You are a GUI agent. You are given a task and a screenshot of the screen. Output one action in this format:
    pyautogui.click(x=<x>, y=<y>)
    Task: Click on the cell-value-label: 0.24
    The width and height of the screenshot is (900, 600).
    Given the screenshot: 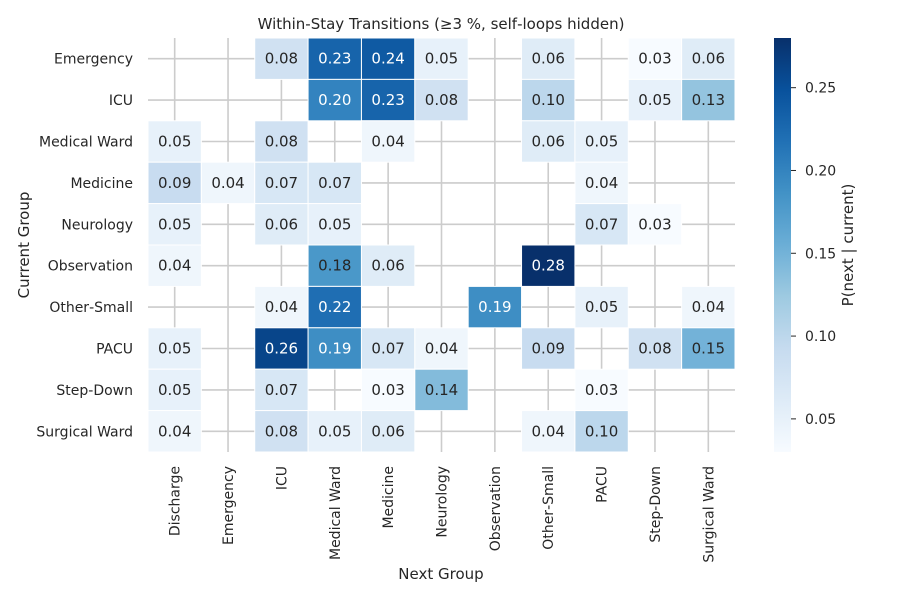 What is the action you would take?
    pyautogui.click(x=387, y=59)
    